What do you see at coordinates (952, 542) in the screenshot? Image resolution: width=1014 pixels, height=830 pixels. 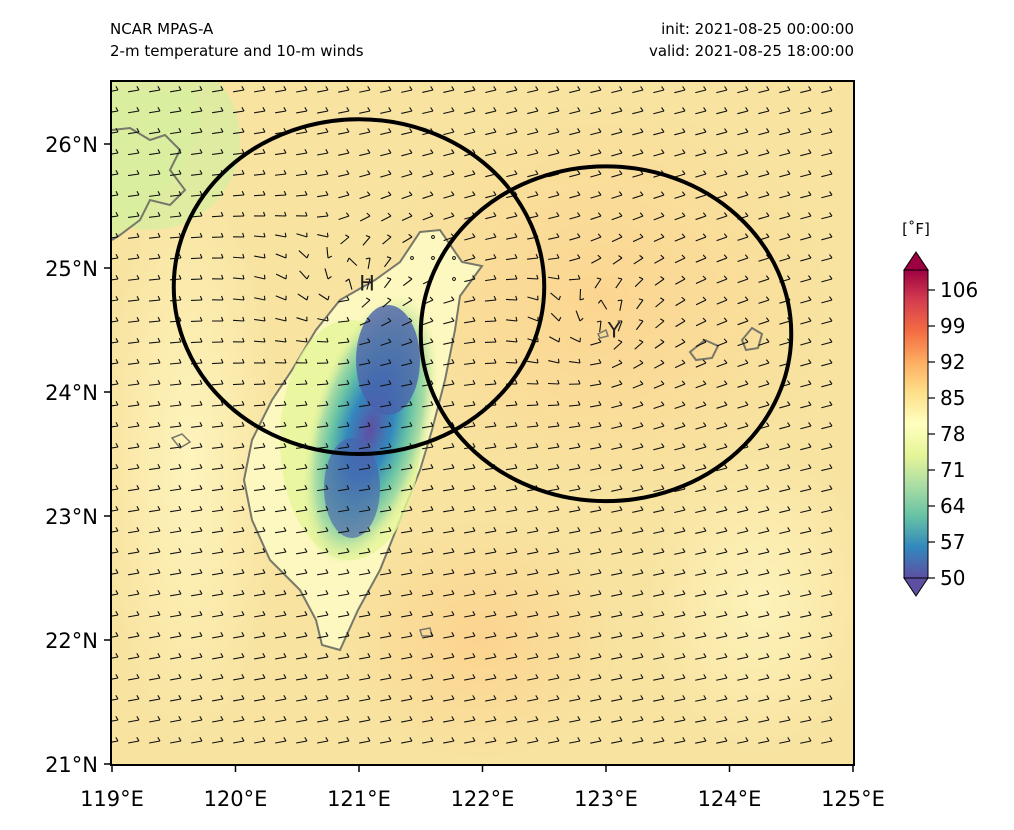 I see `colorbar-tick-label: 57` at bounding box center [952, 542].